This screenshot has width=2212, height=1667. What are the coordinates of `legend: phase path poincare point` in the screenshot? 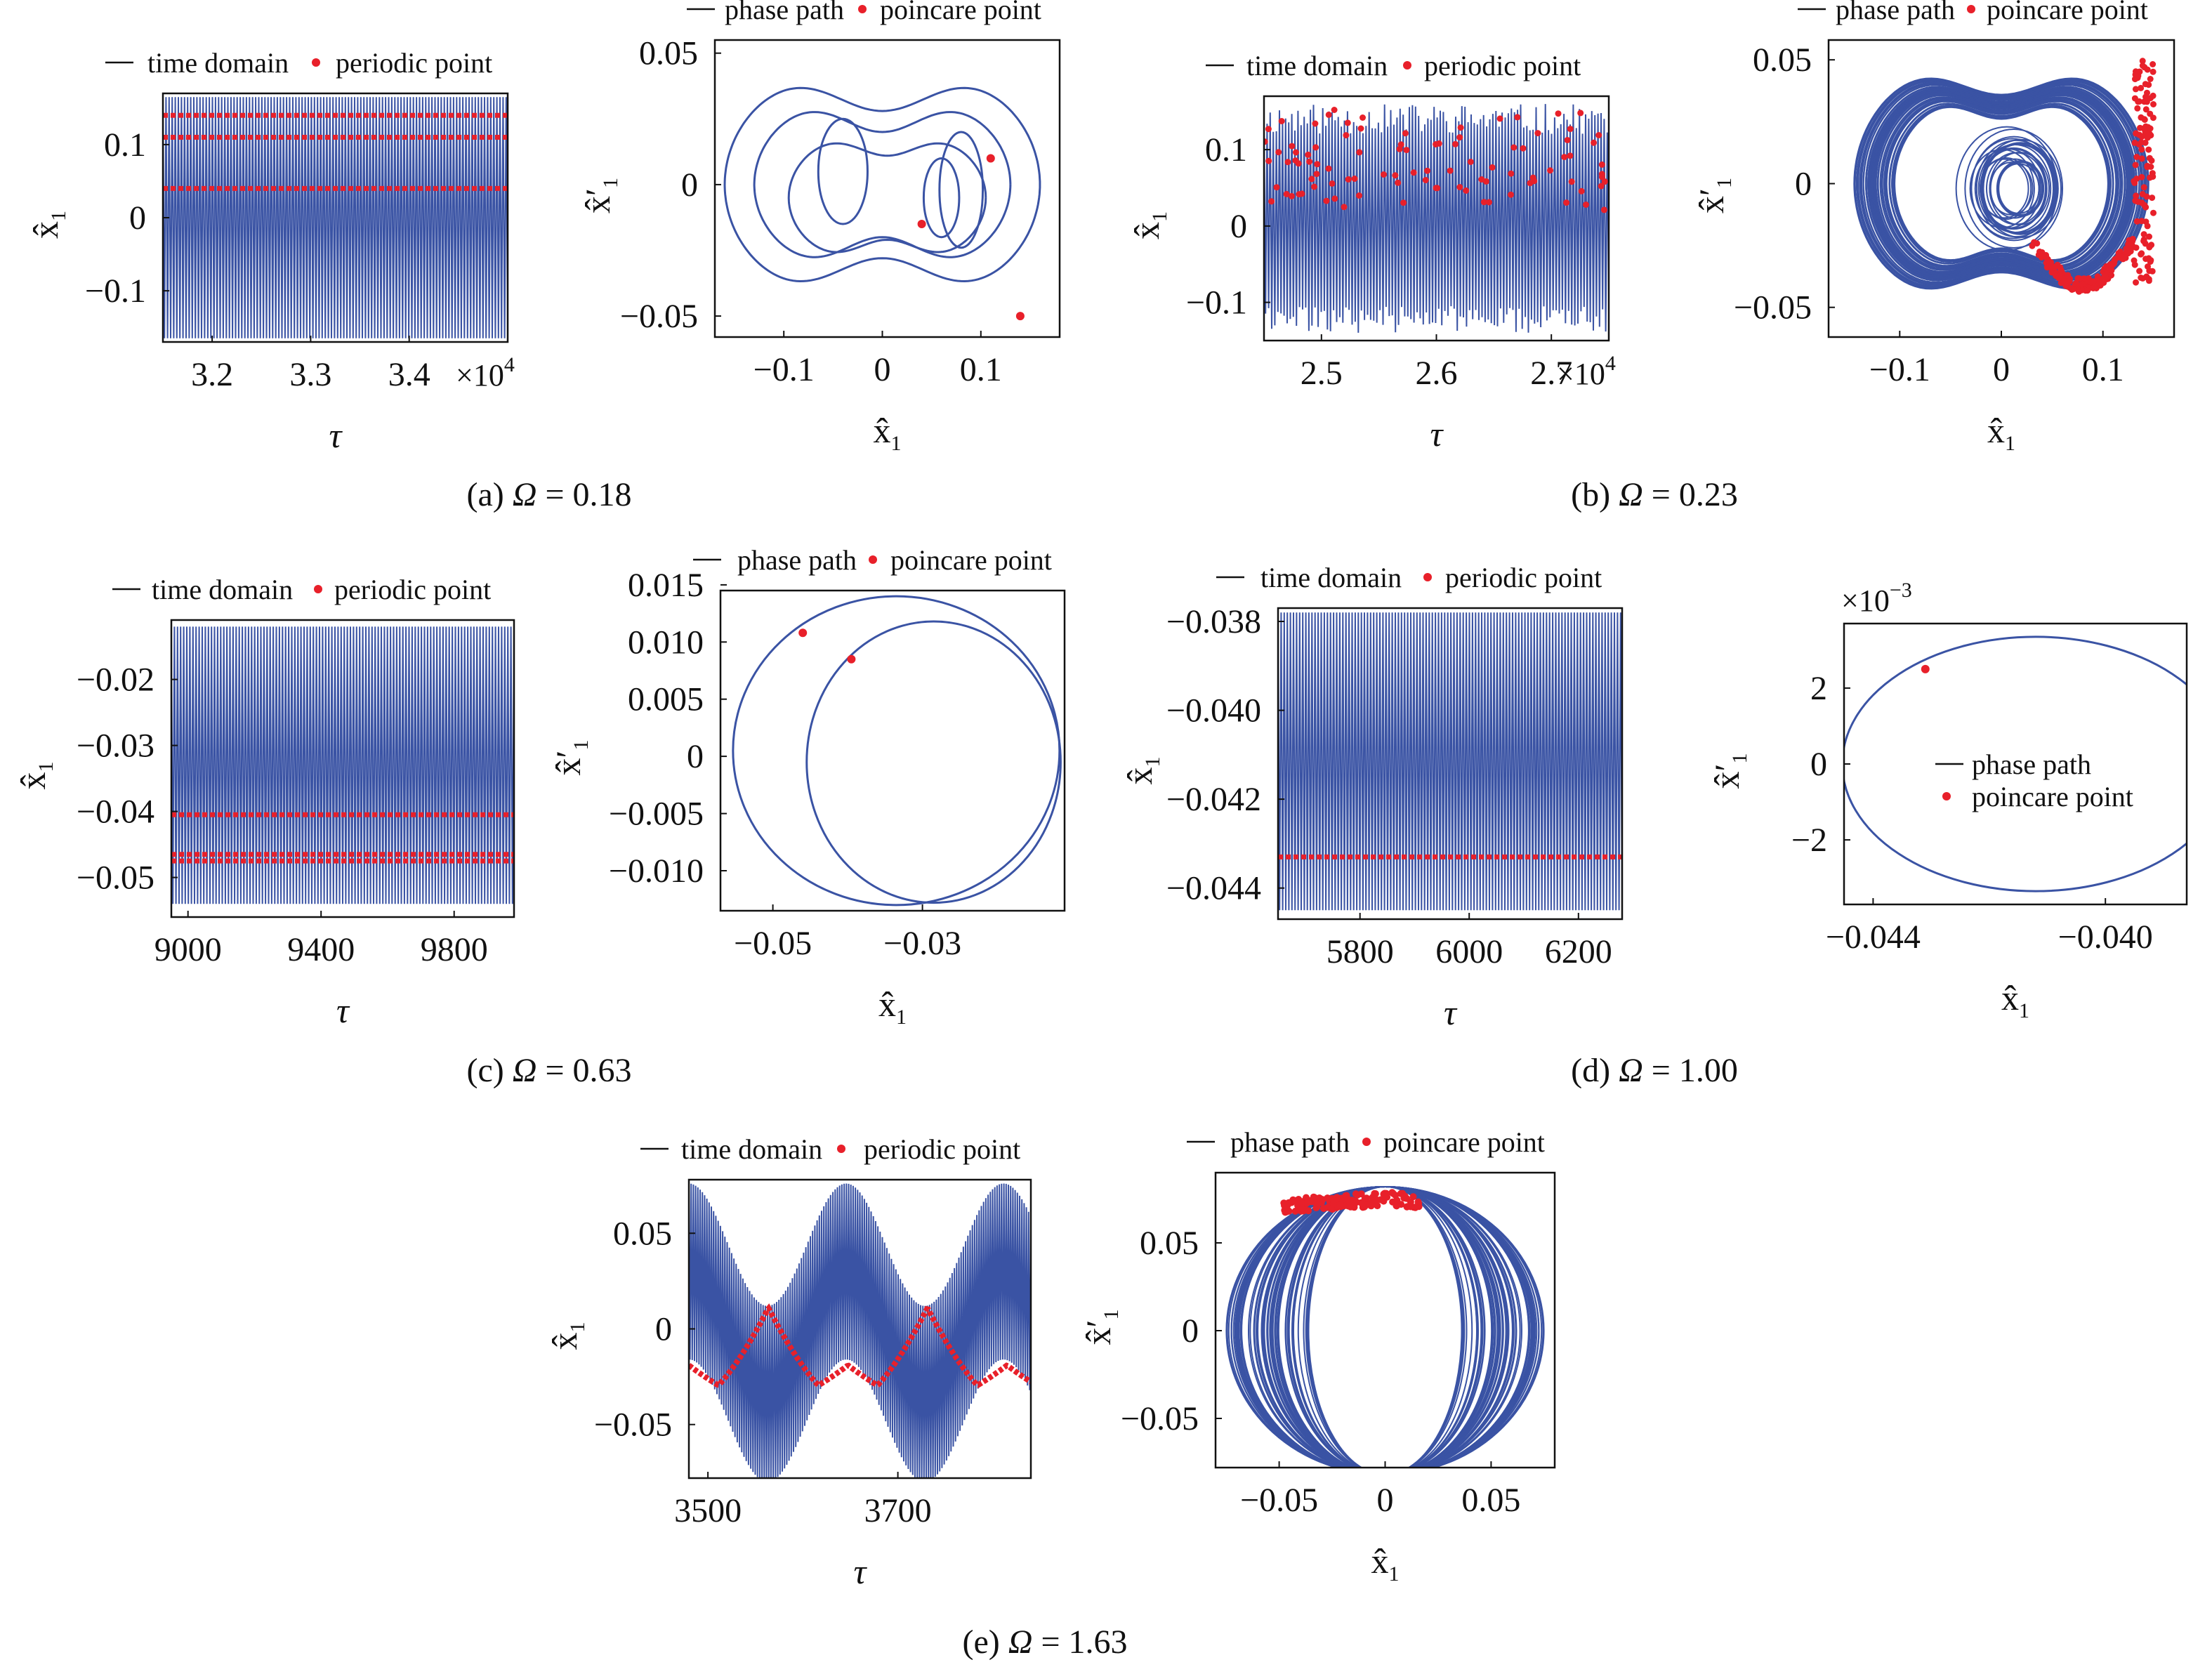 It's located at (864, 12).